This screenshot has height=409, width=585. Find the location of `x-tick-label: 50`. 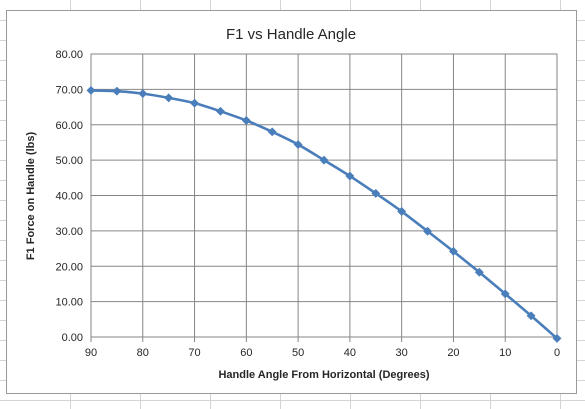

x-tick-label: 50 is located at coordinates (298, 353).